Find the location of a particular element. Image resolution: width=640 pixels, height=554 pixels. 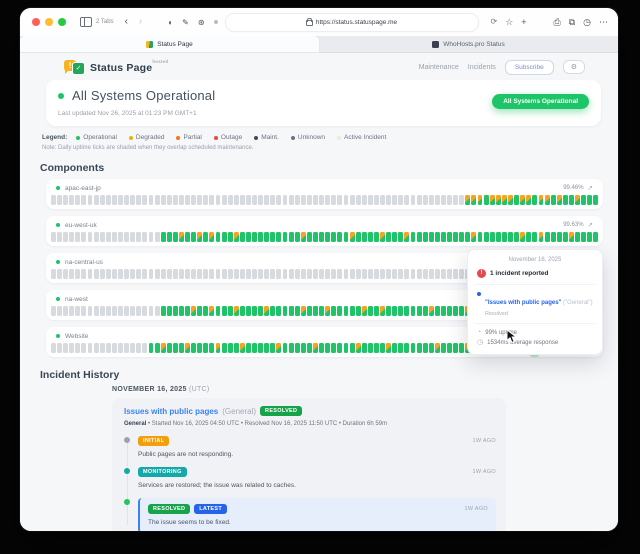

nav-link-incidents: Incidents is located at coordinates (481, 67).